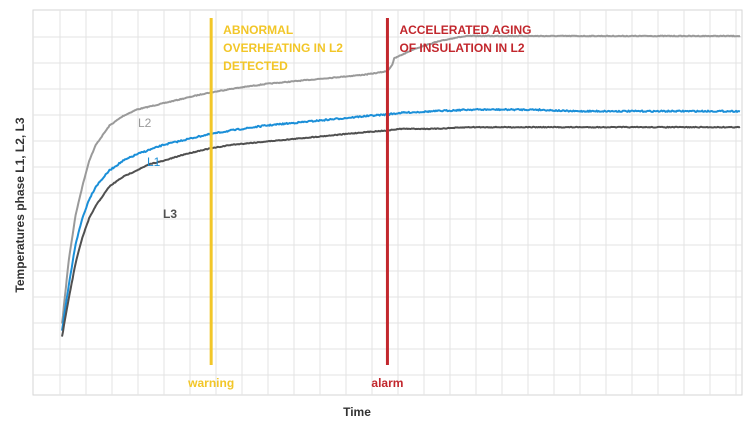  Describe the element at coordinates (210, 383) in the screenshot. I see `warning-marker-label: warning` at that location.